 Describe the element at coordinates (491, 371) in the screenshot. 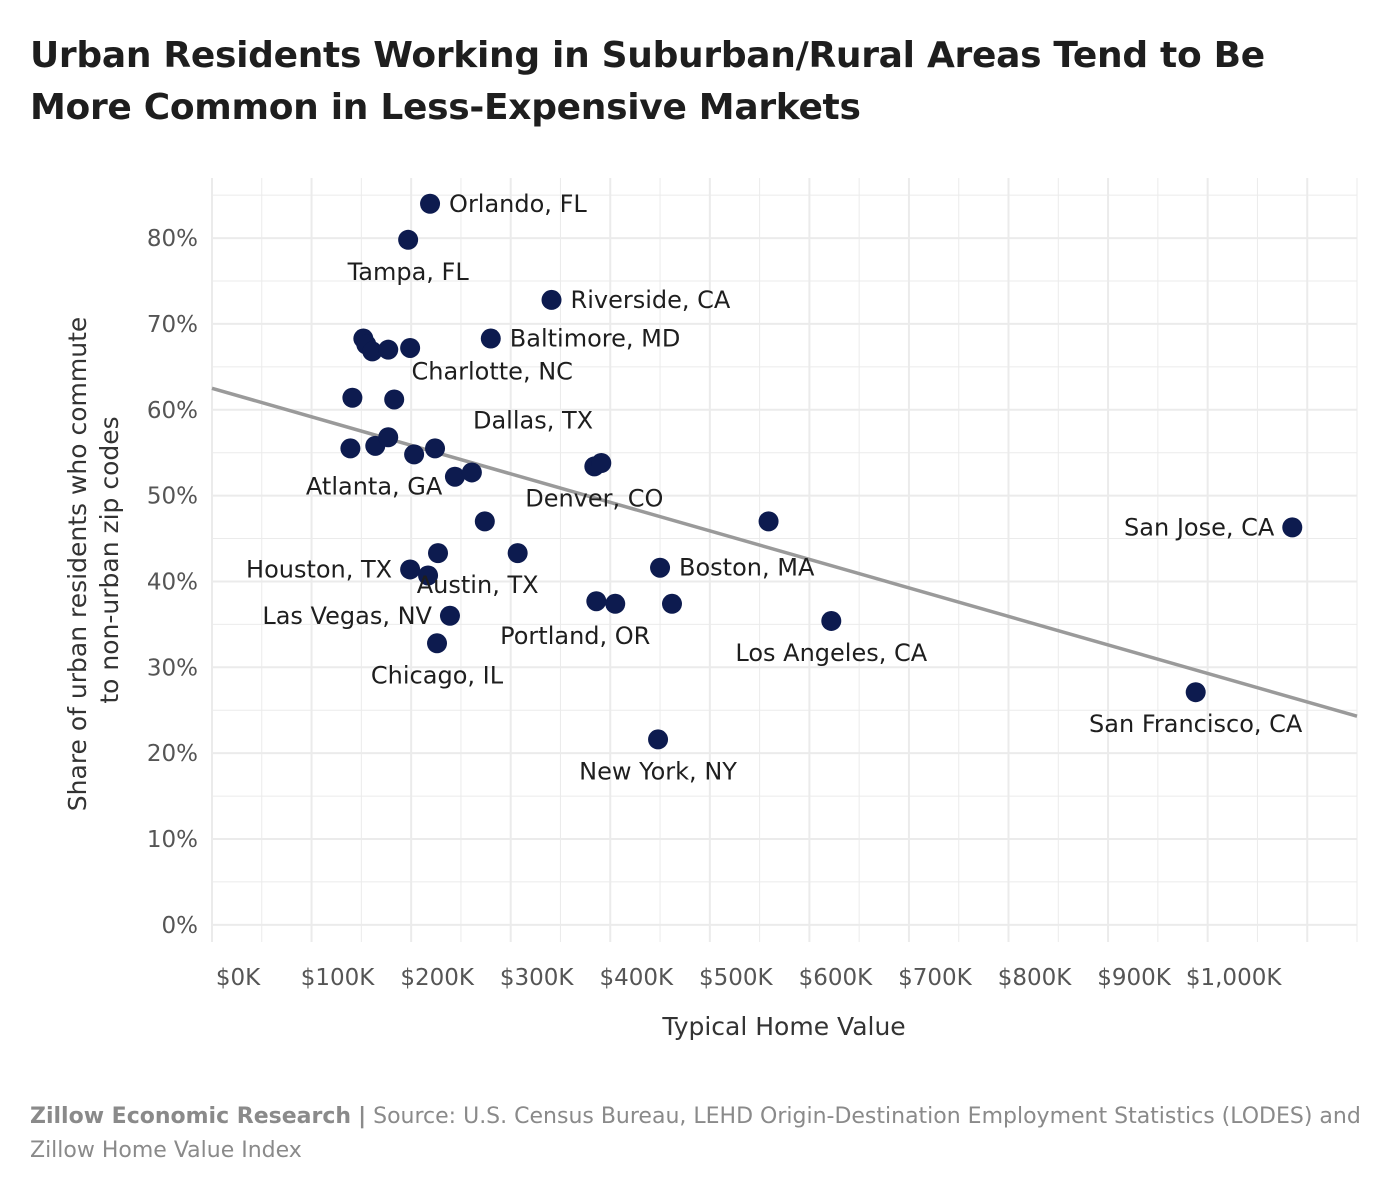

I see `point-label: Charlotte, NC` at that location.